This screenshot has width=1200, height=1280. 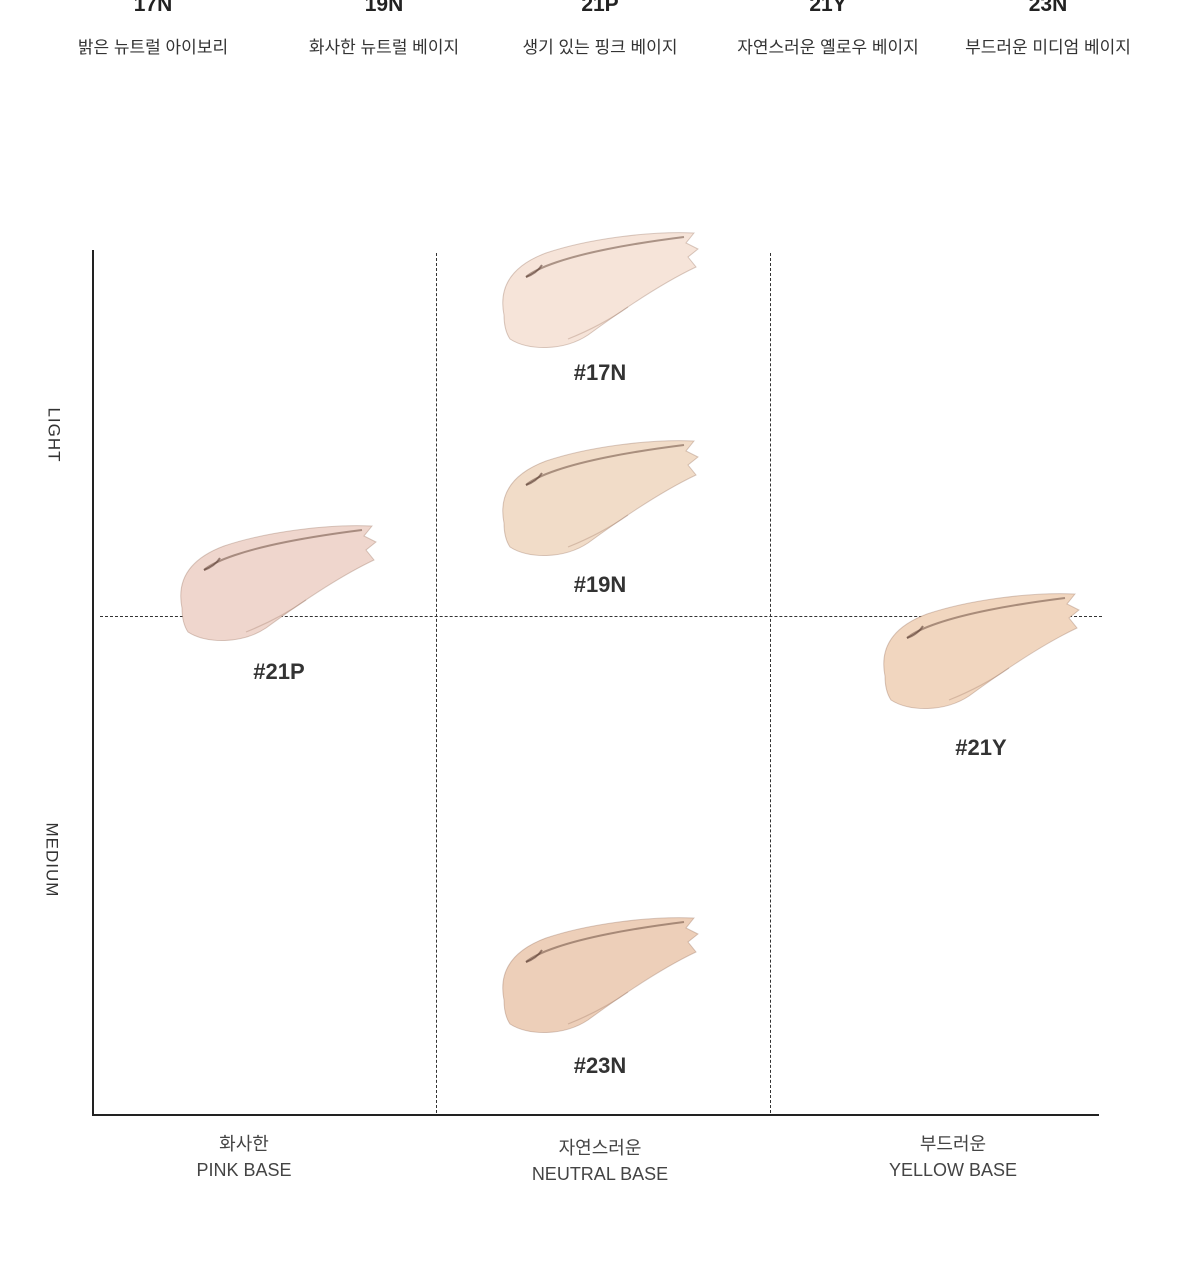 What do you see at coordinates (153, 29) in the screenshot?
I see `shade-header-17n: 17N 밝은 뉴트럴 아이보리` at bounding box center [153, 29].